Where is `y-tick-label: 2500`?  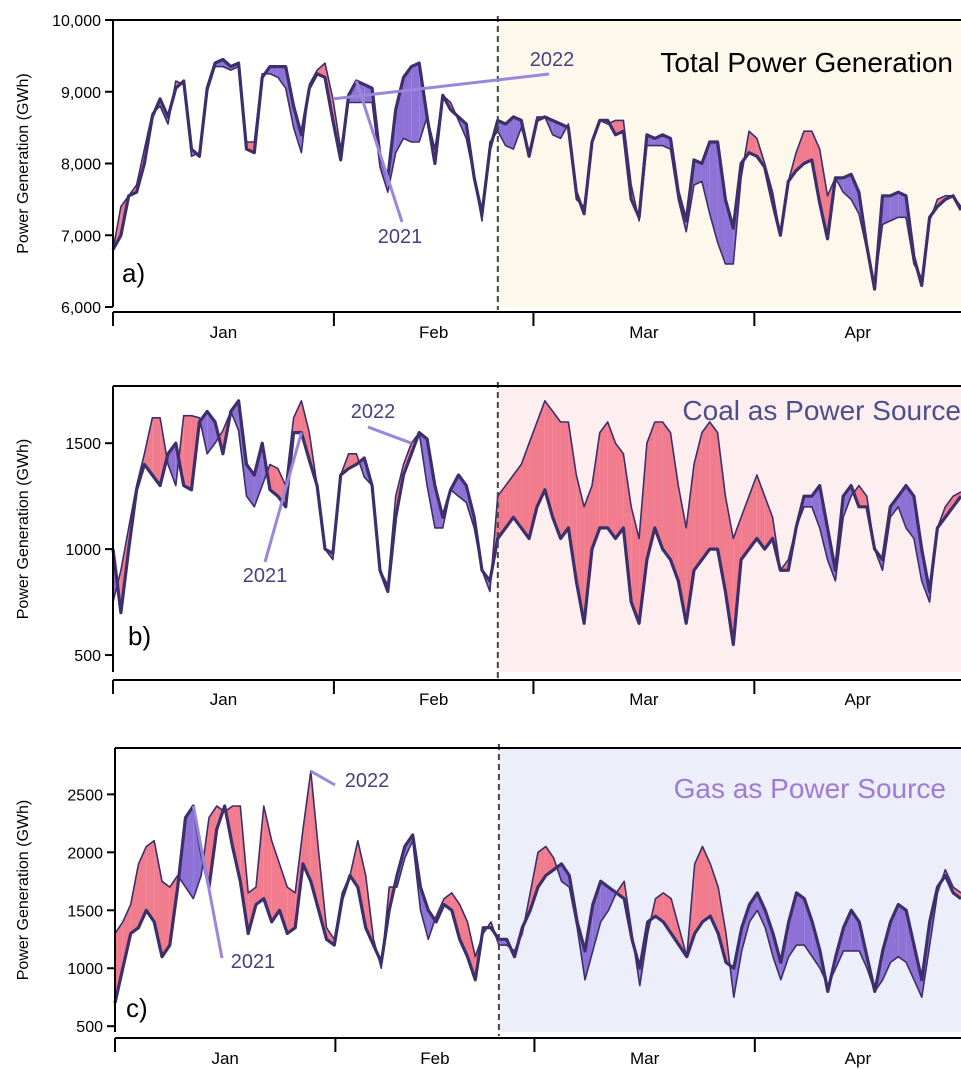 y-tick-label: 2500 is located at coordinates (85, 795).